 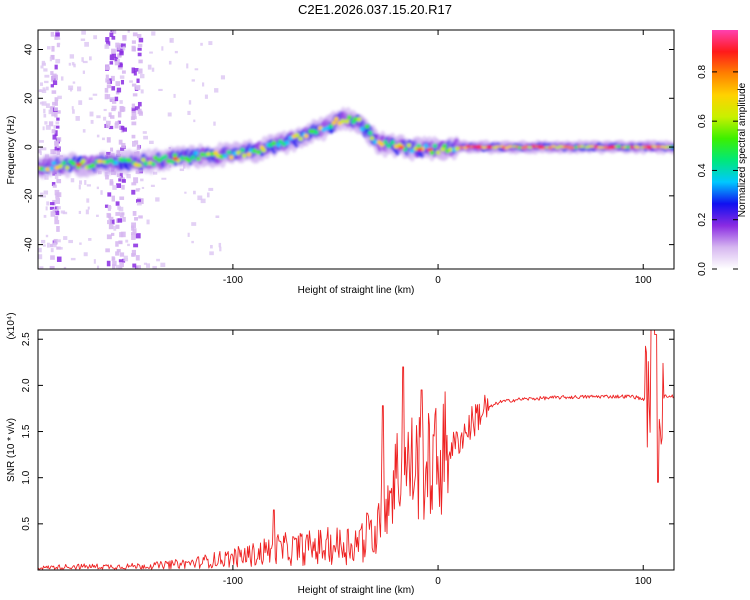 What do you see at coordinates (26, 431) in the screenshot?
I see `y-tick-label: 1.5` at bounding box center [26, 431].